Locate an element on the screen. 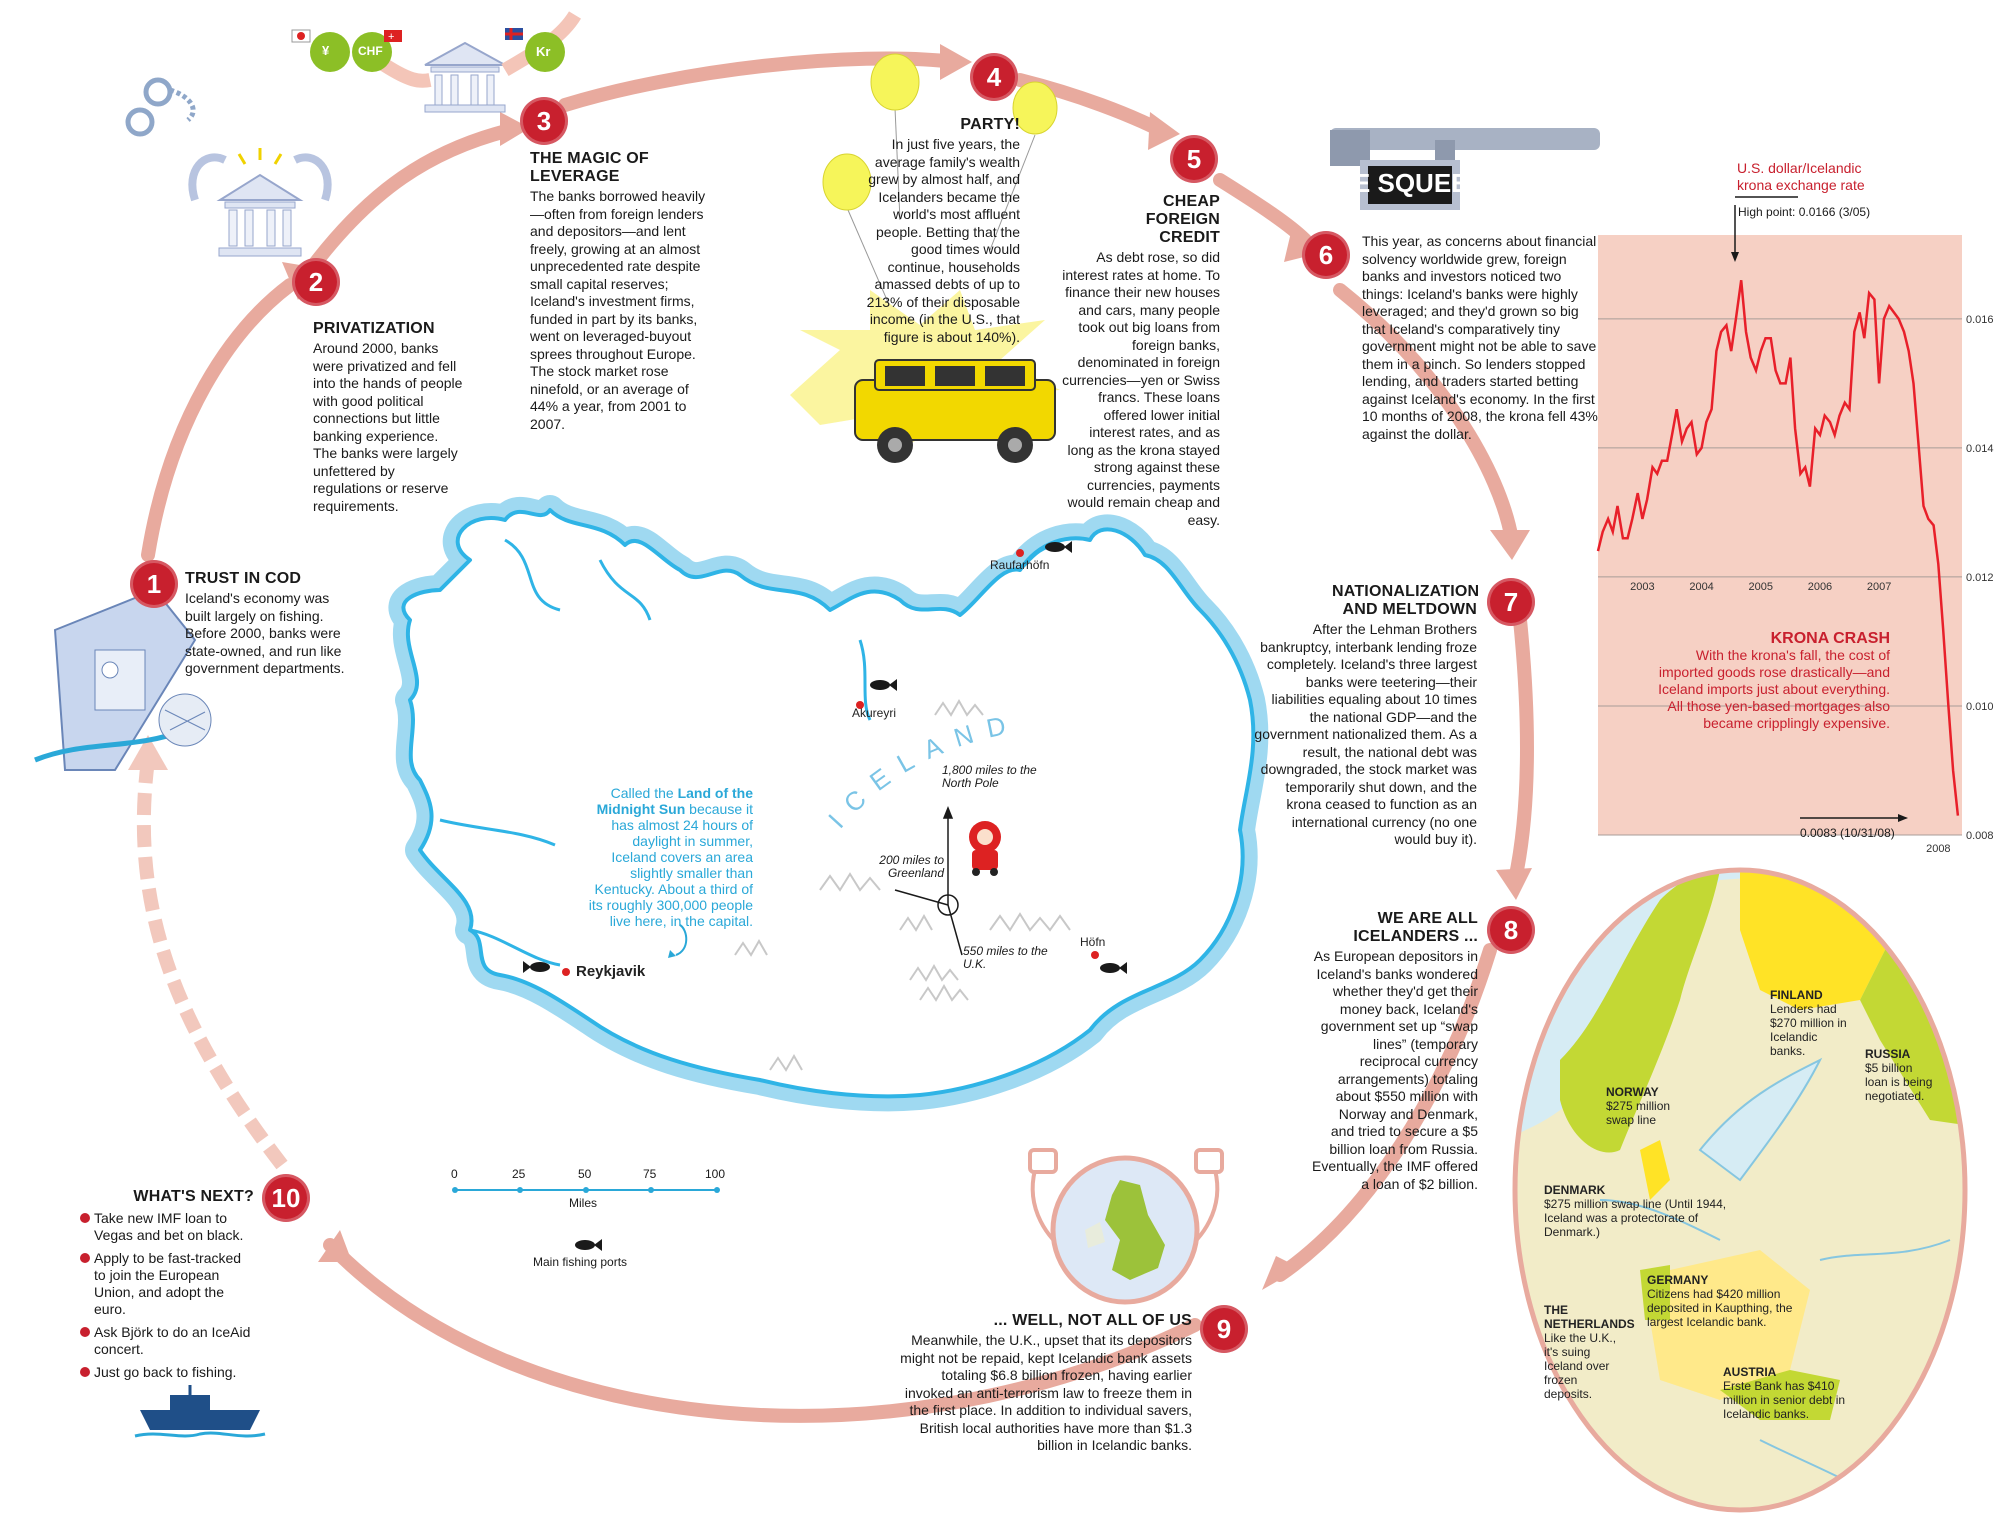 This screenshot has width=2000, height=1521. step-4-title: PARTY! is located at coordinates (990, 124).